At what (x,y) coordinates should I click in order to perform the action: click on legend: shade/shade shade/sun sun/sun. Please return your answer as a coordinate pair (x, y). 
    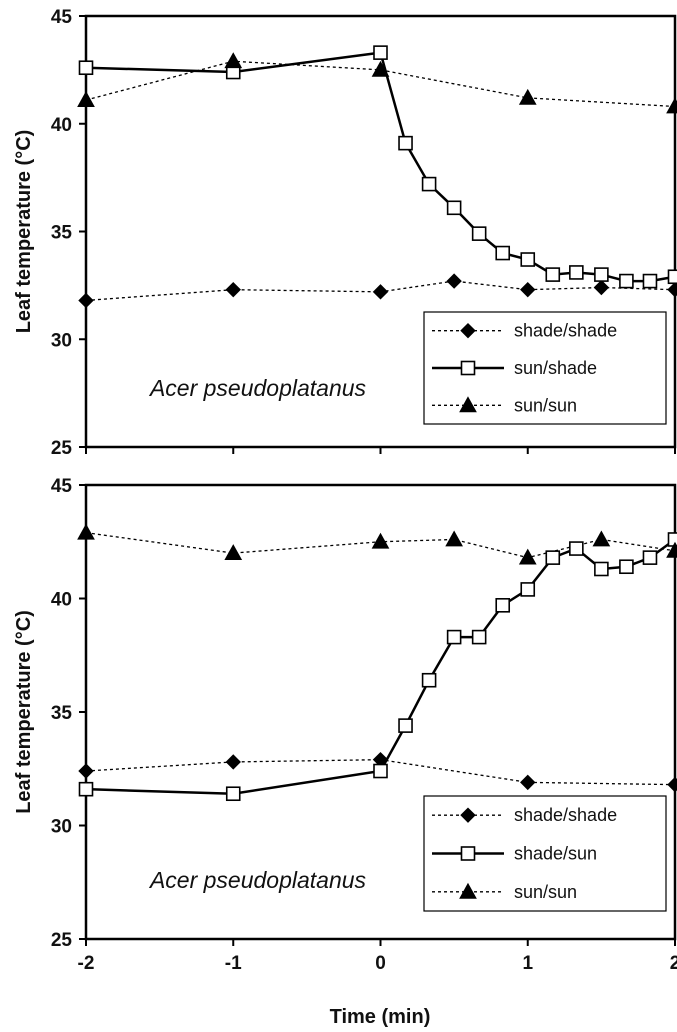
    Looking at the image, I should click on (545, 853).